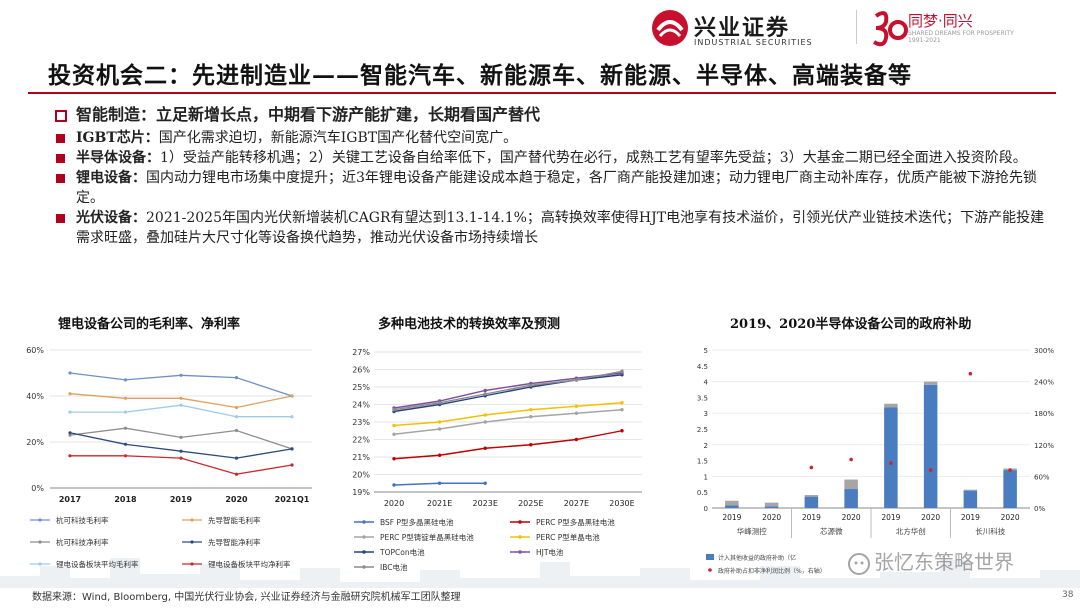 This screenshot has height=608, width=1080. I want to click on chart1-y-tick-label: 40%, so click(35, 396).